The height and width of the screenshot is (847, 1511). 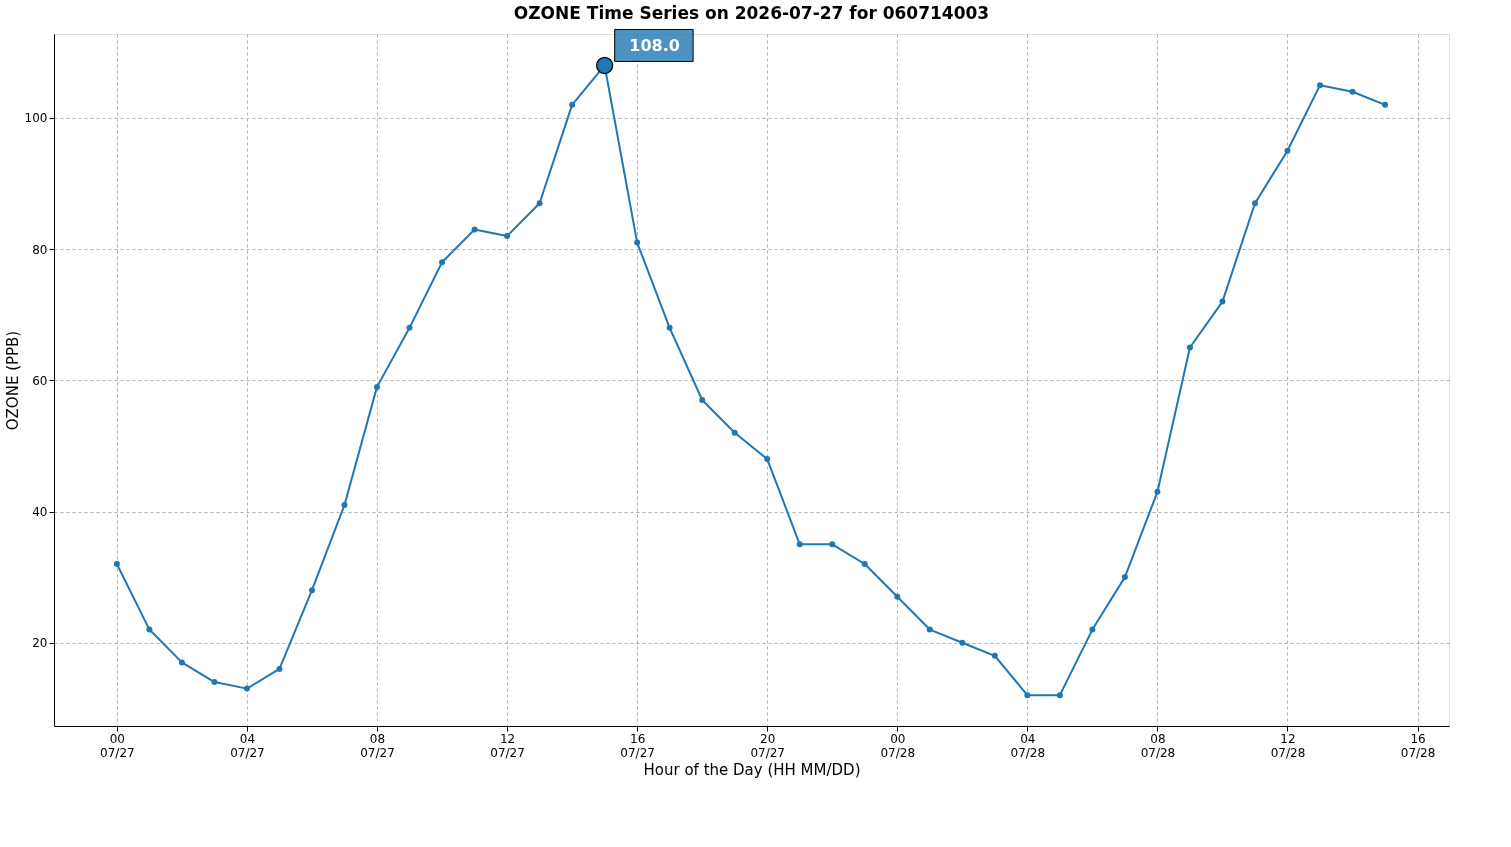 What do you see at coordinates (654, 46) in the screenshot?
I see `annotation: 108.0` at bounding box center [654, 46].